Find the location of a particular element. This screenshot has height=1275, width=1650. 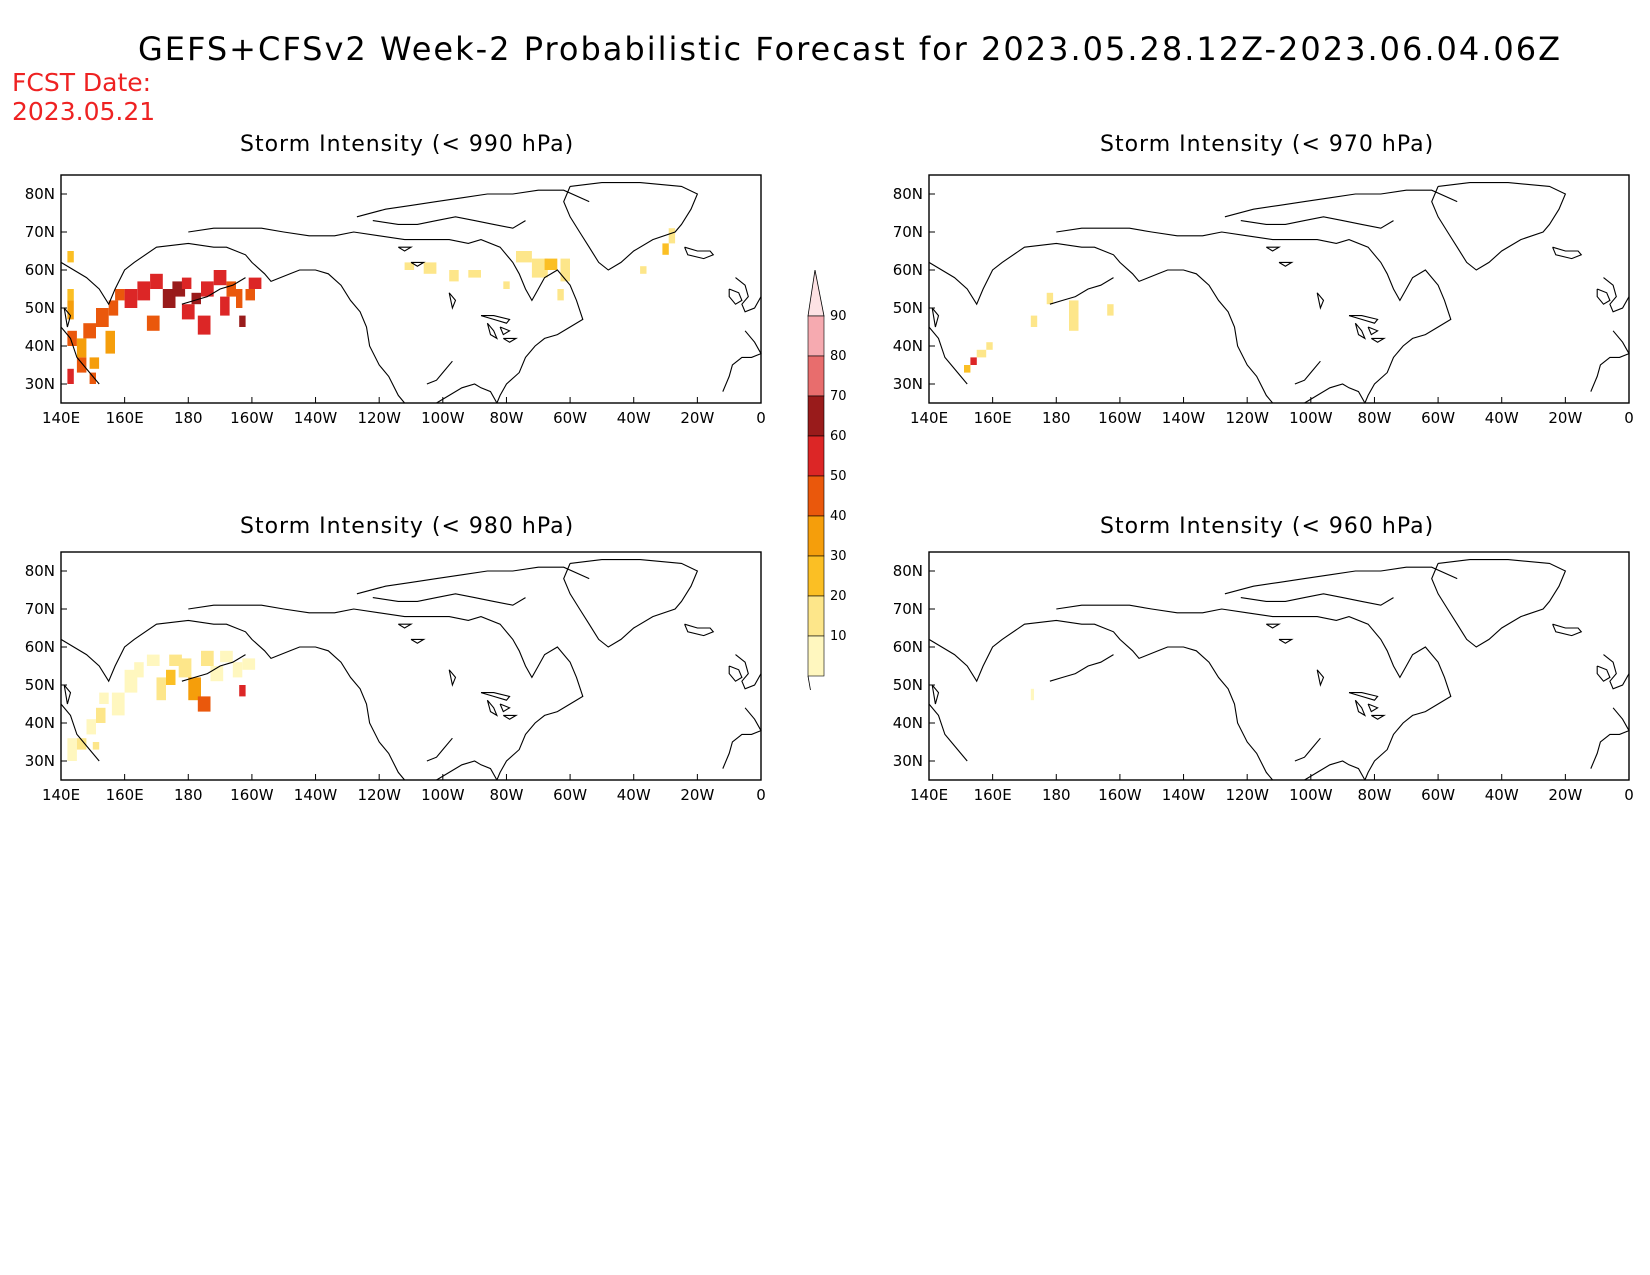

lat-tick-label: 30N is located at coordinates (40, 761).